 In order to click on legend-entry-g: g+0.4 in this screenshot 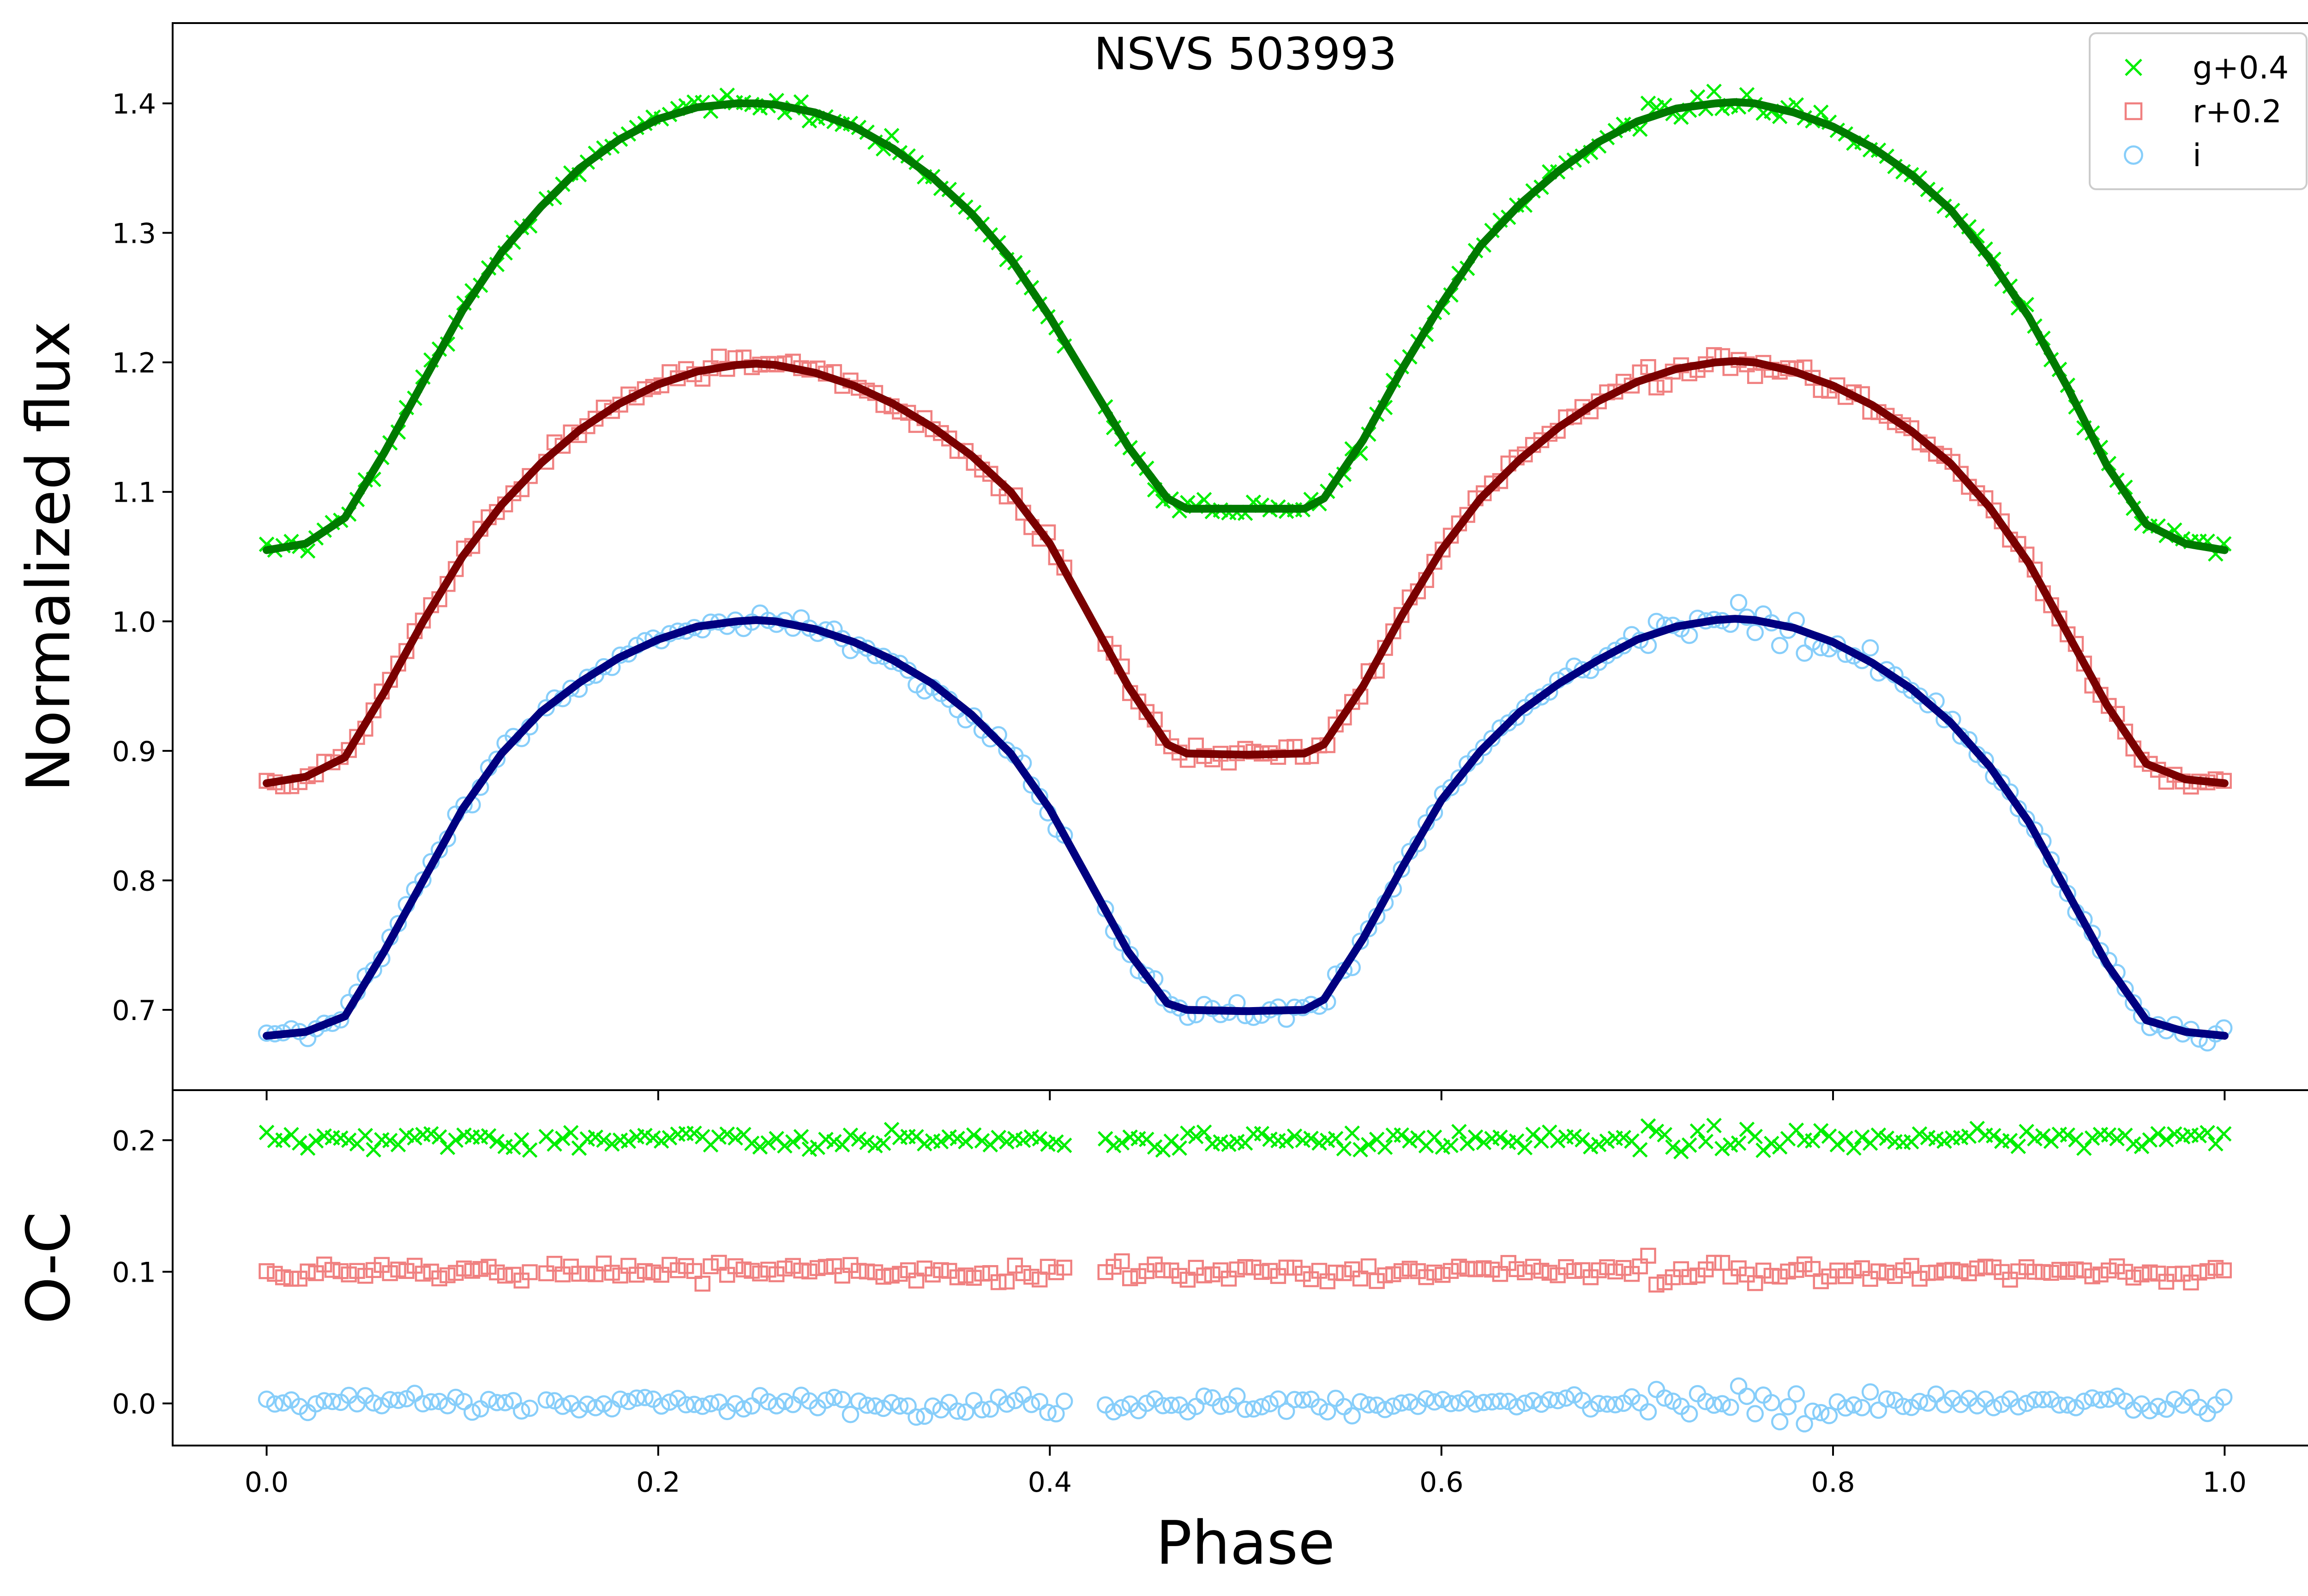, I will do `click(2207, 68)`.